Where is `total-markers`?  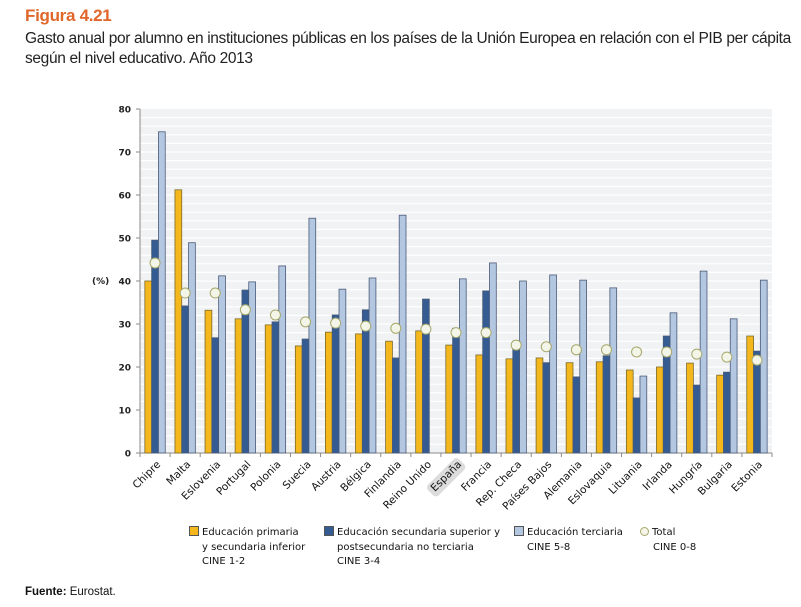
total-markers is located at coordinates (456, 311).